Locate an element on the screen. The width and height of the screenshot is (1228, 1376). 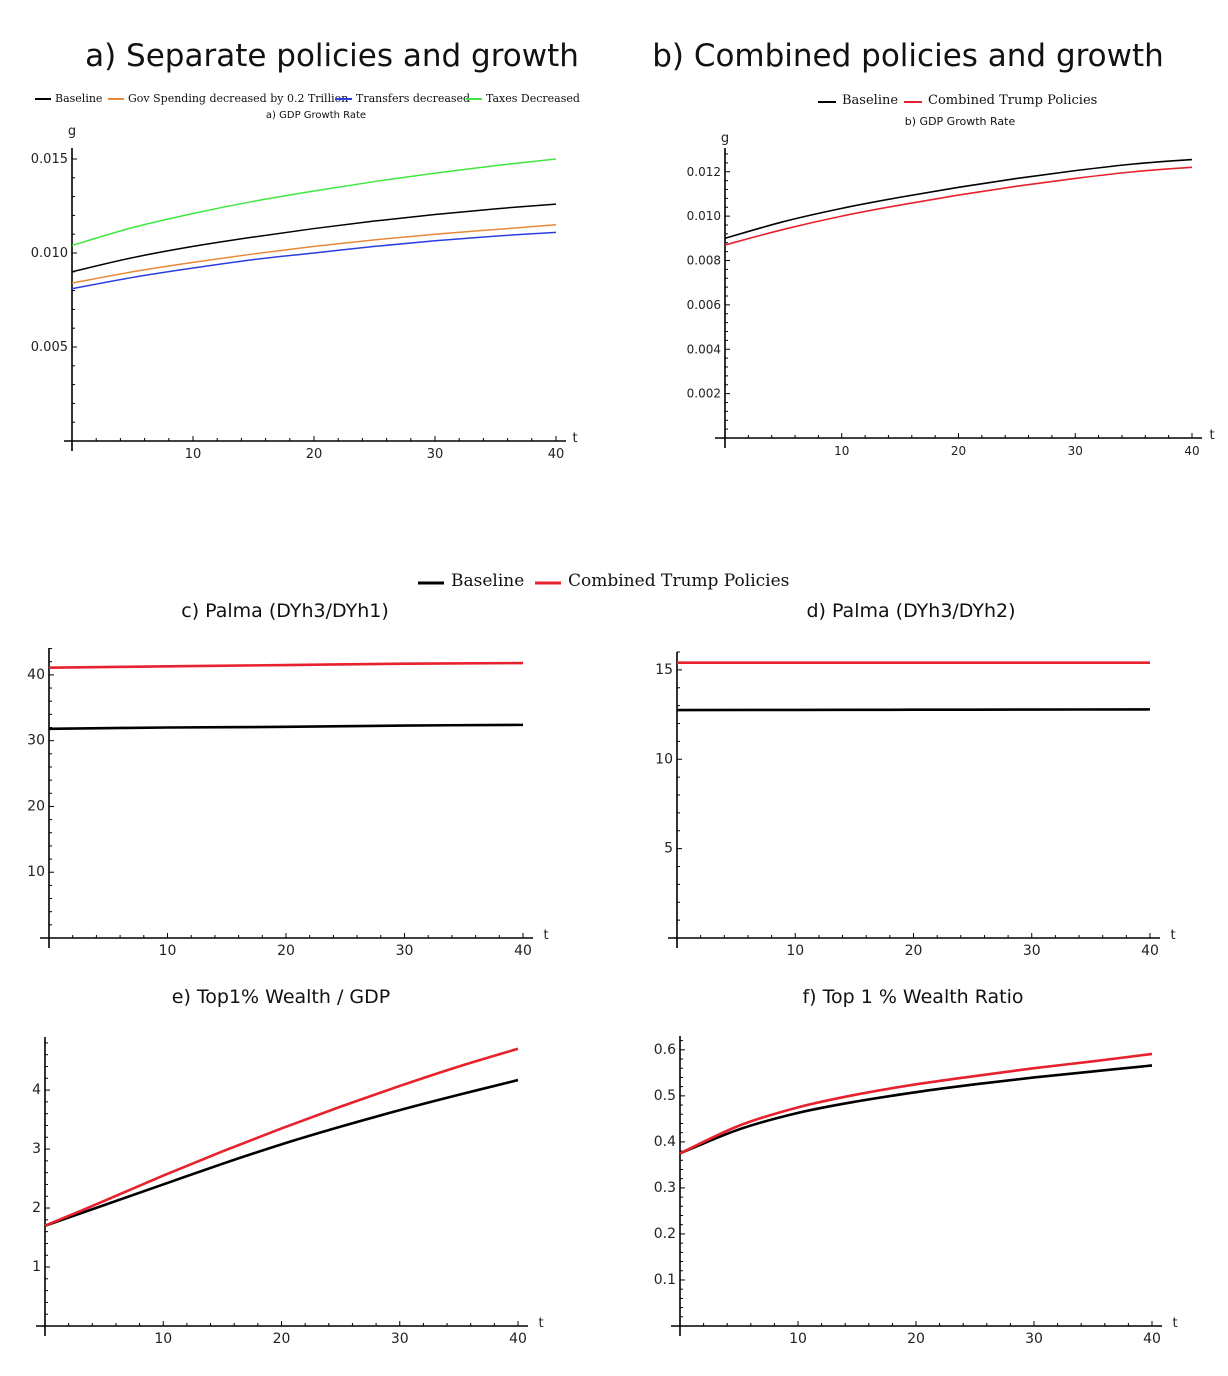
x-tick-label-f: 30 is located at coordinates (1034, 1339).